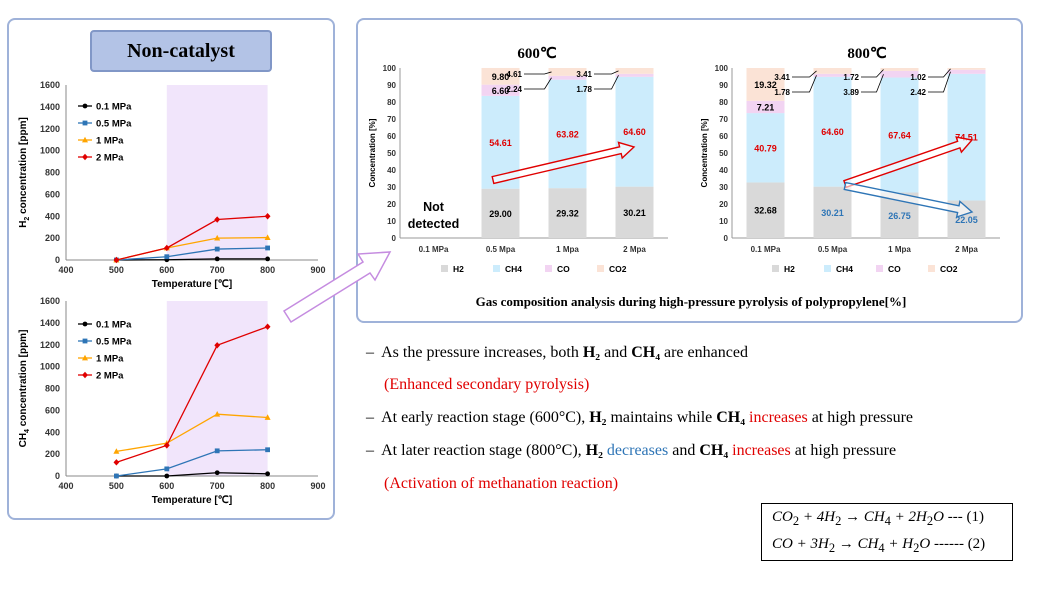 This screenshot has width=1046, height=591. What do you see at coordinates (514, 89) in the screenshot?
I see `data-label: 2.24` at bounding box center [514, 89].